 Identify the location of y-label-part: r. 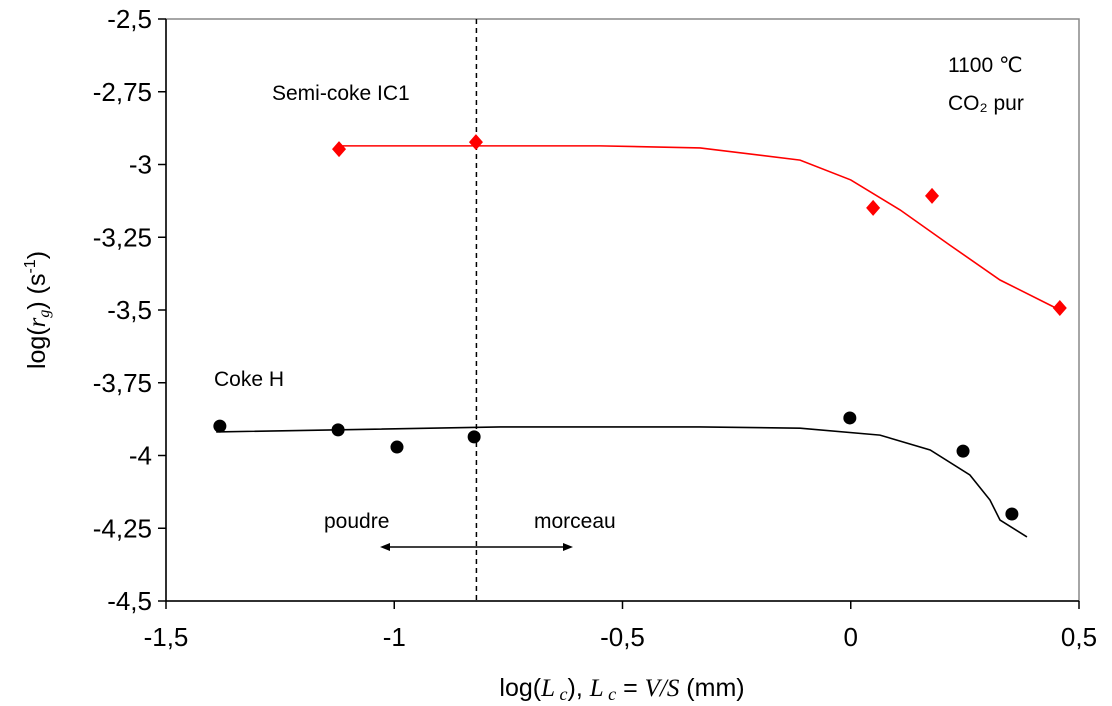
(37, 322).